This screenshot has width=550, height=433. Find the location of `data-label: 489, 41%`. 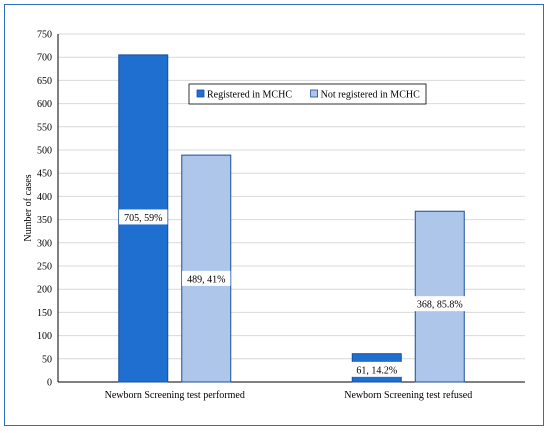

data-label: 489, 41% is located at coordinates (206, 279).